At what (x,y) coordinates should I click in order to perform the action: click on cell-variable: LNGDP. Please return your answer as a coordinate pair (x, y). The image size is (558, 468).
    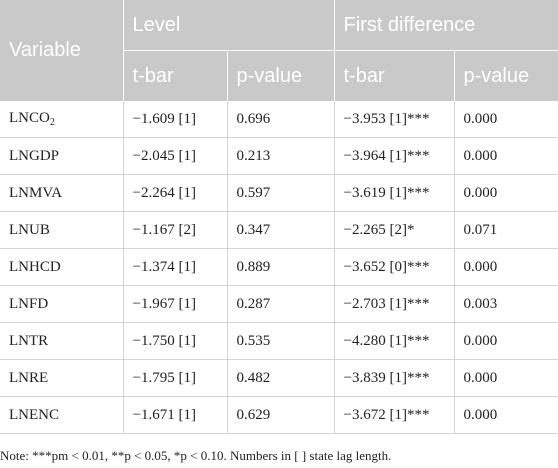
    Looking at the image, I should click on (62, 156).